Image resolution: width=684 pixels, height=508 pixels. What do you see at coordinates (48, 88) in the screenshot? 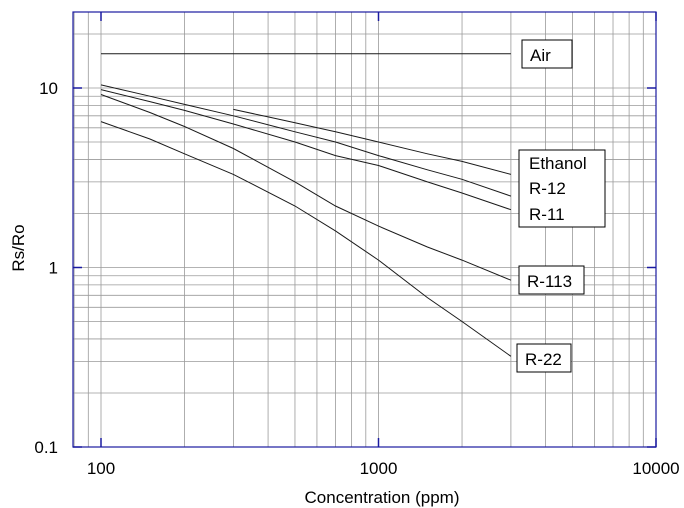
I see `y-tick-label: 10` at bounding box center [48, 88].